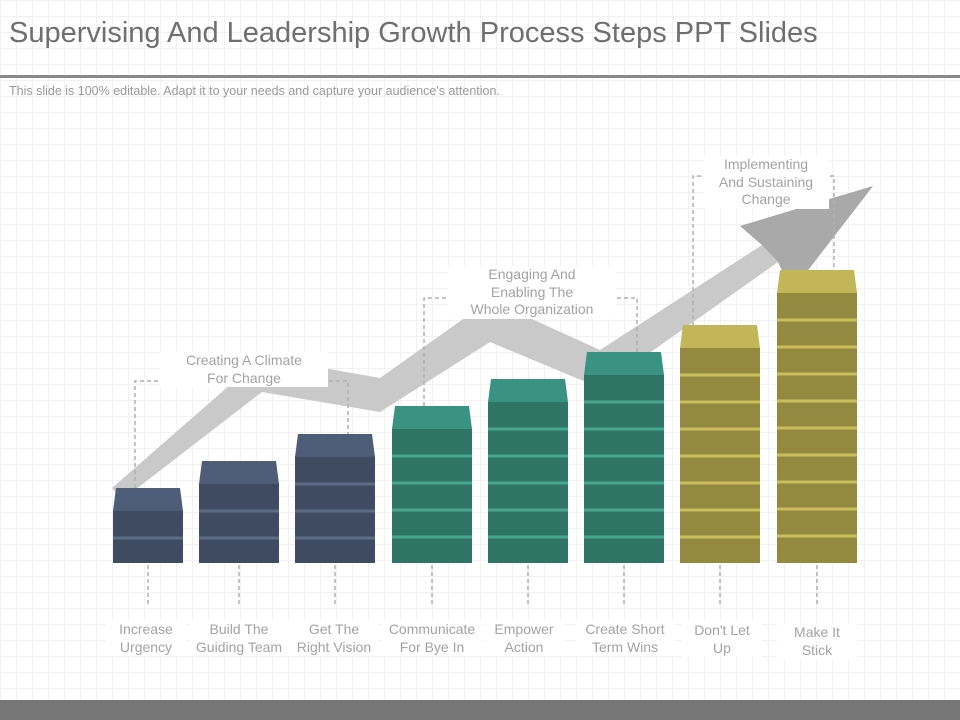  I want to click on step-block-empower-action, so click(528, 493).